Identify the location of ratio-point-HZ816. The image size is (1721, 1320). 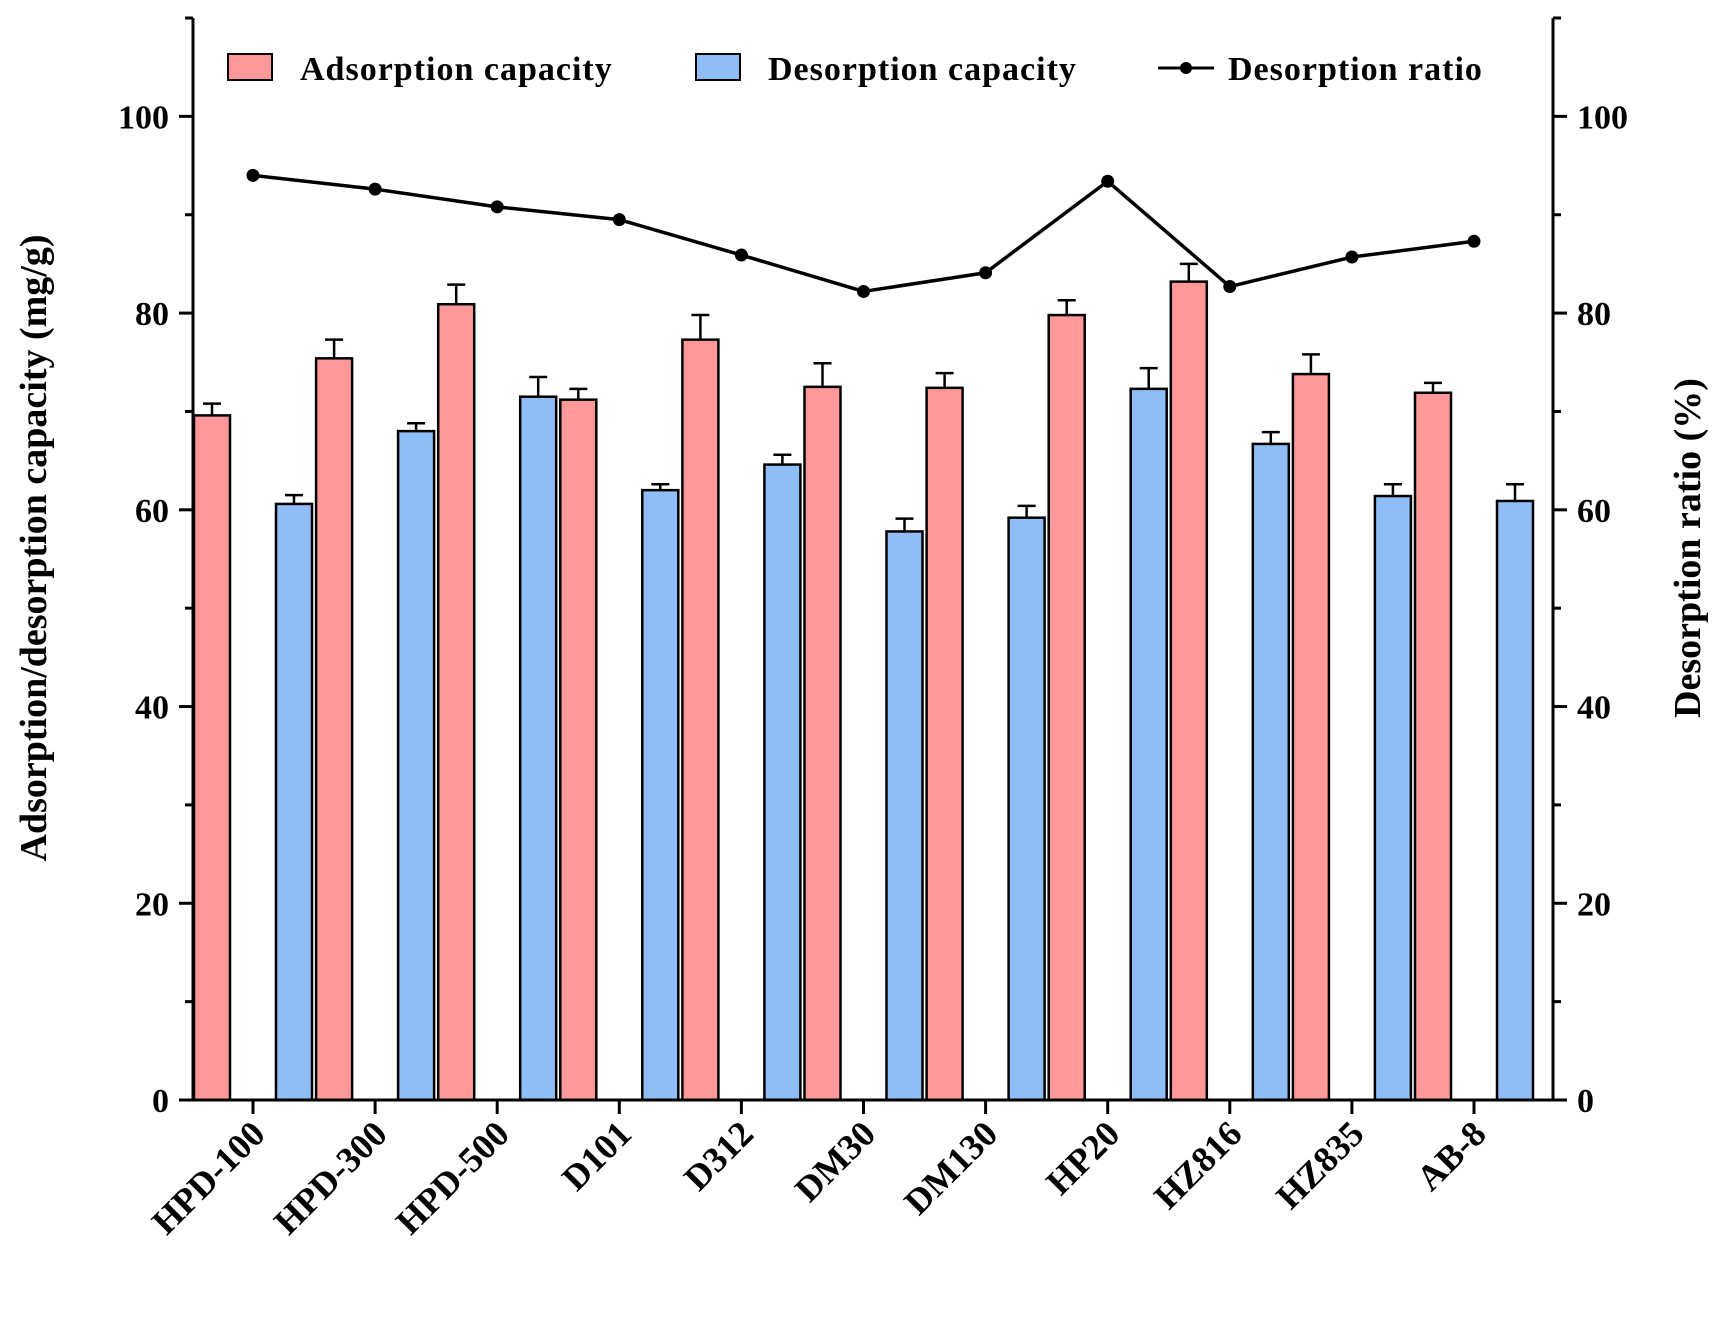
(1230, 287).